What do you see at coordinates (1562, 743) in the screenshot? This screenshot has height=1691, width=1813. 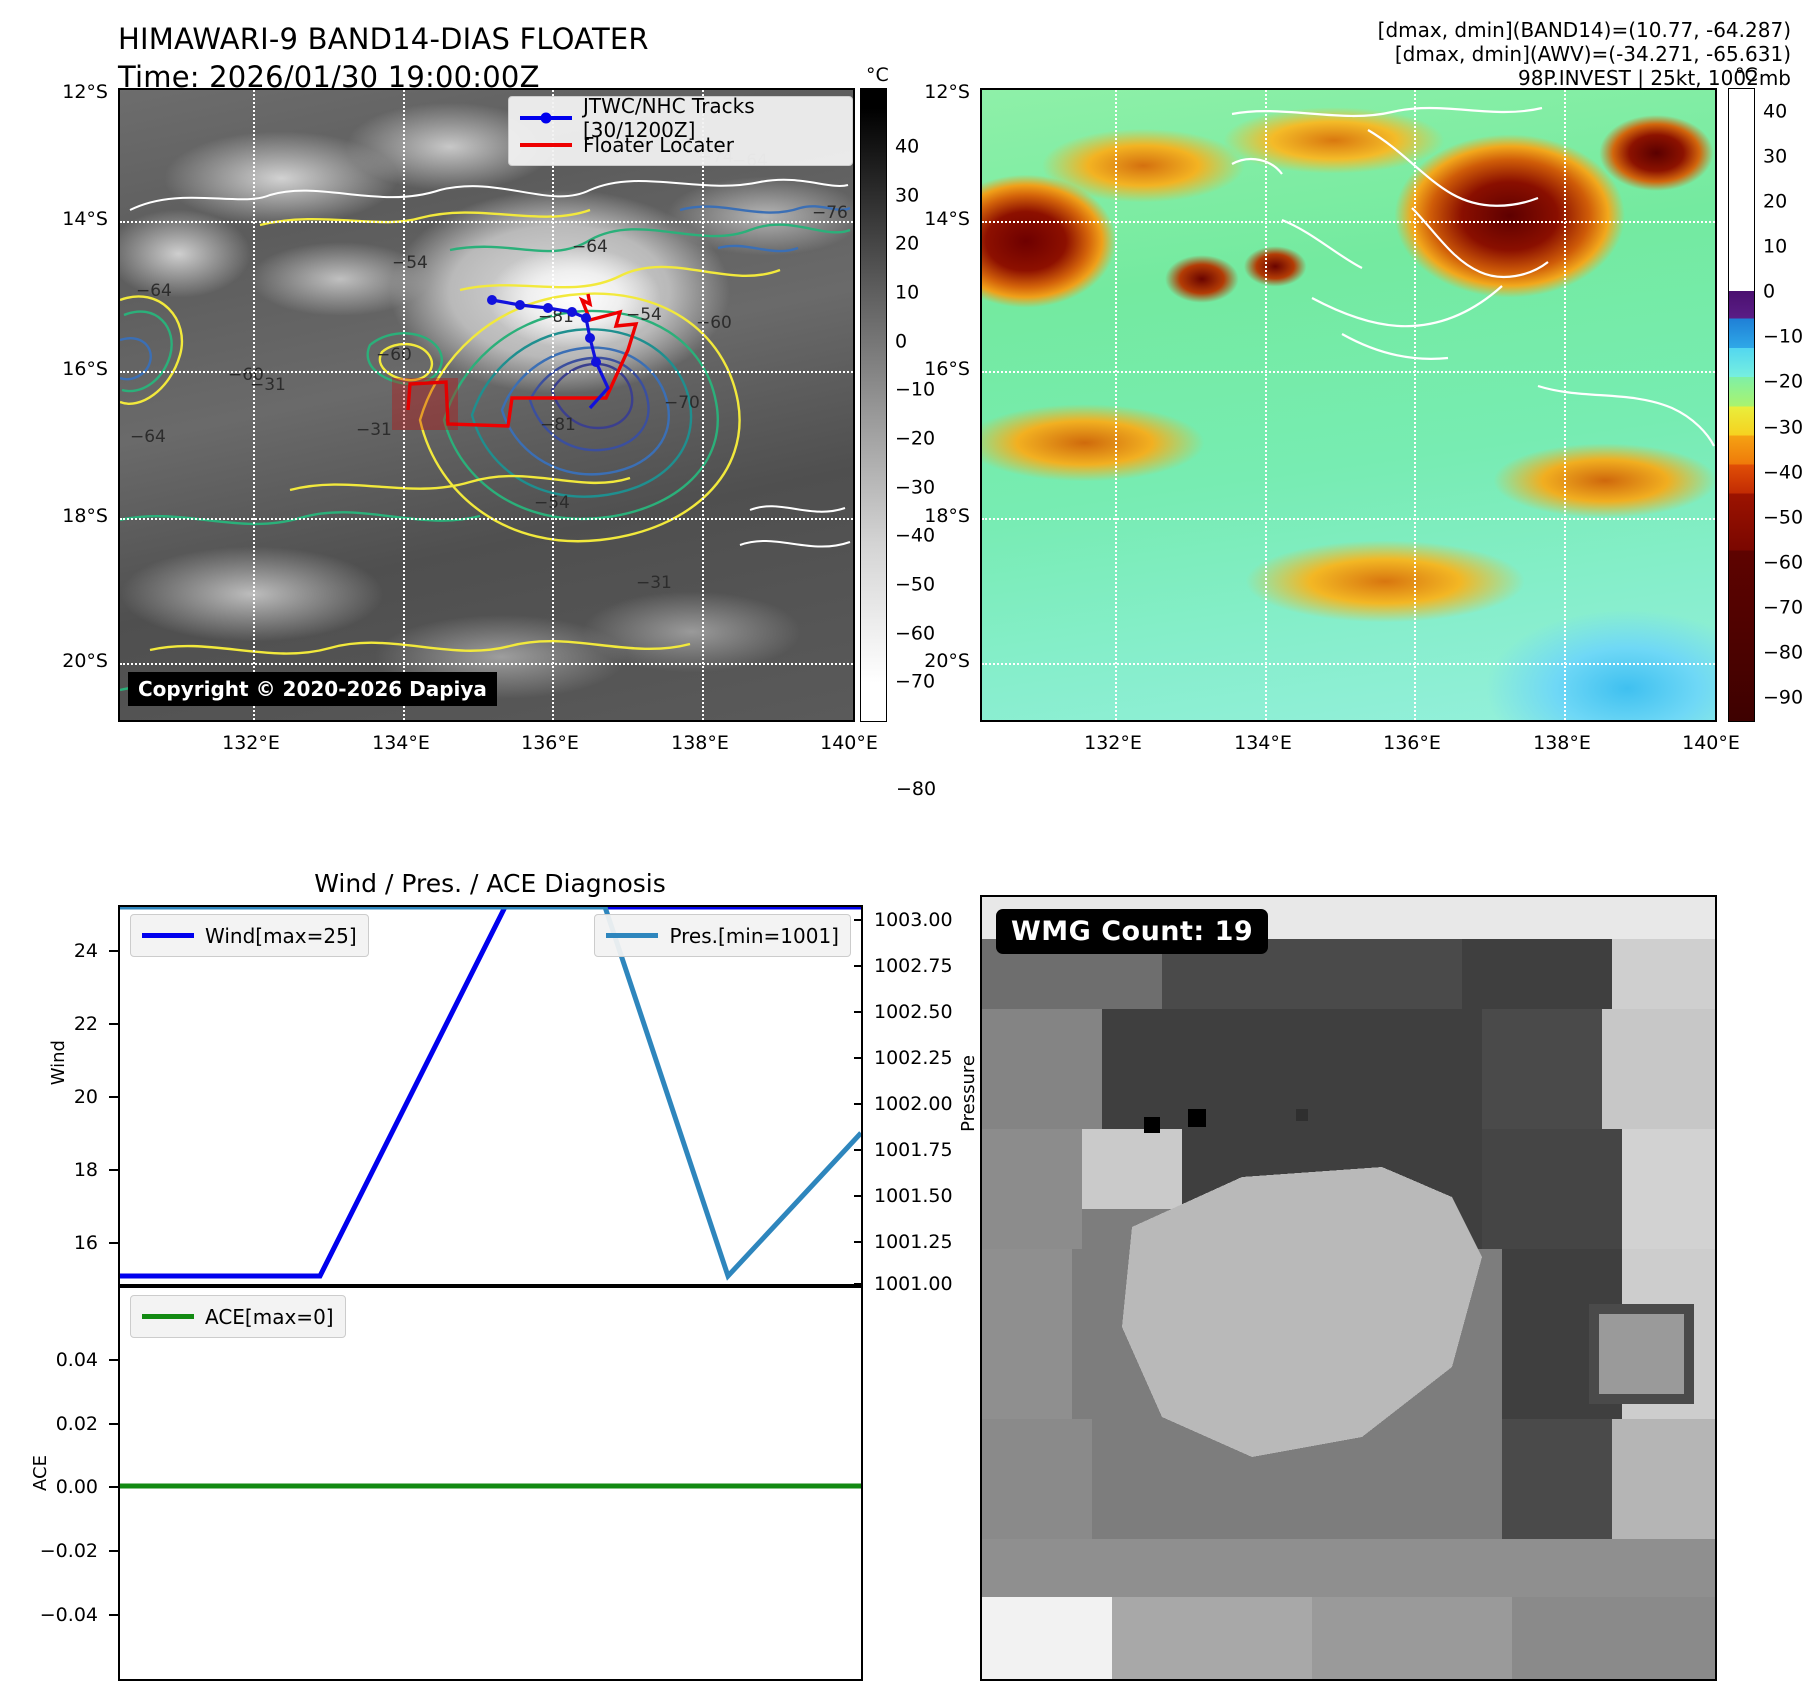 I see `wv-lon-tick-138E: 138°E` at bounding box center [1562, 743].